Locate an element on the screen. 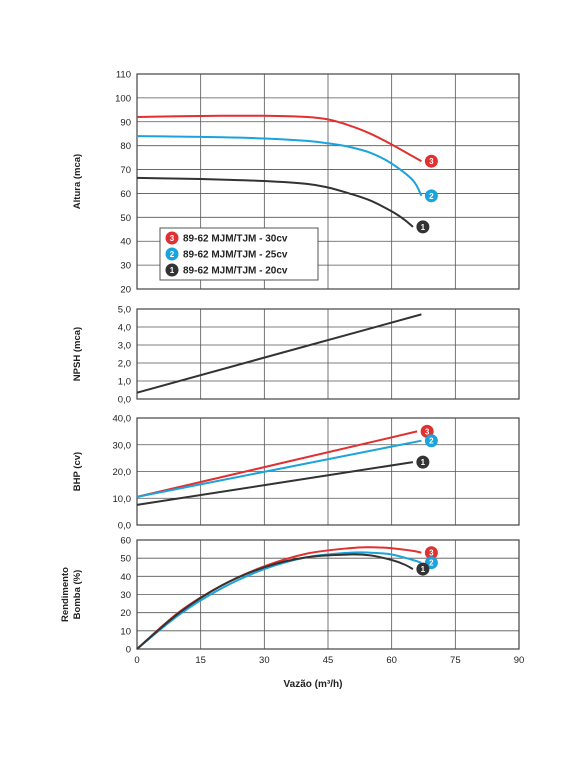  y-tick-label: 1,0 is located at coordinates (124, 382).